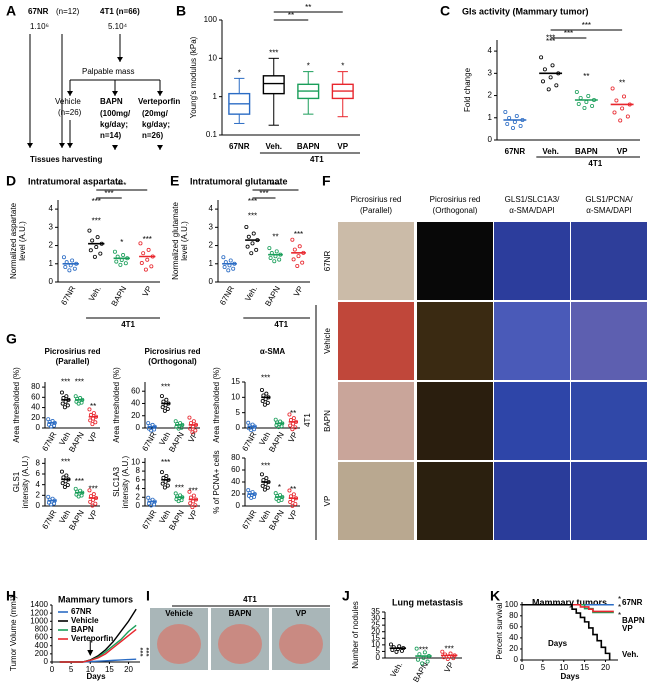  Describe the element at coordinates (512, 604) in the screenshot. I see `y-tick-label: 100` at that location.